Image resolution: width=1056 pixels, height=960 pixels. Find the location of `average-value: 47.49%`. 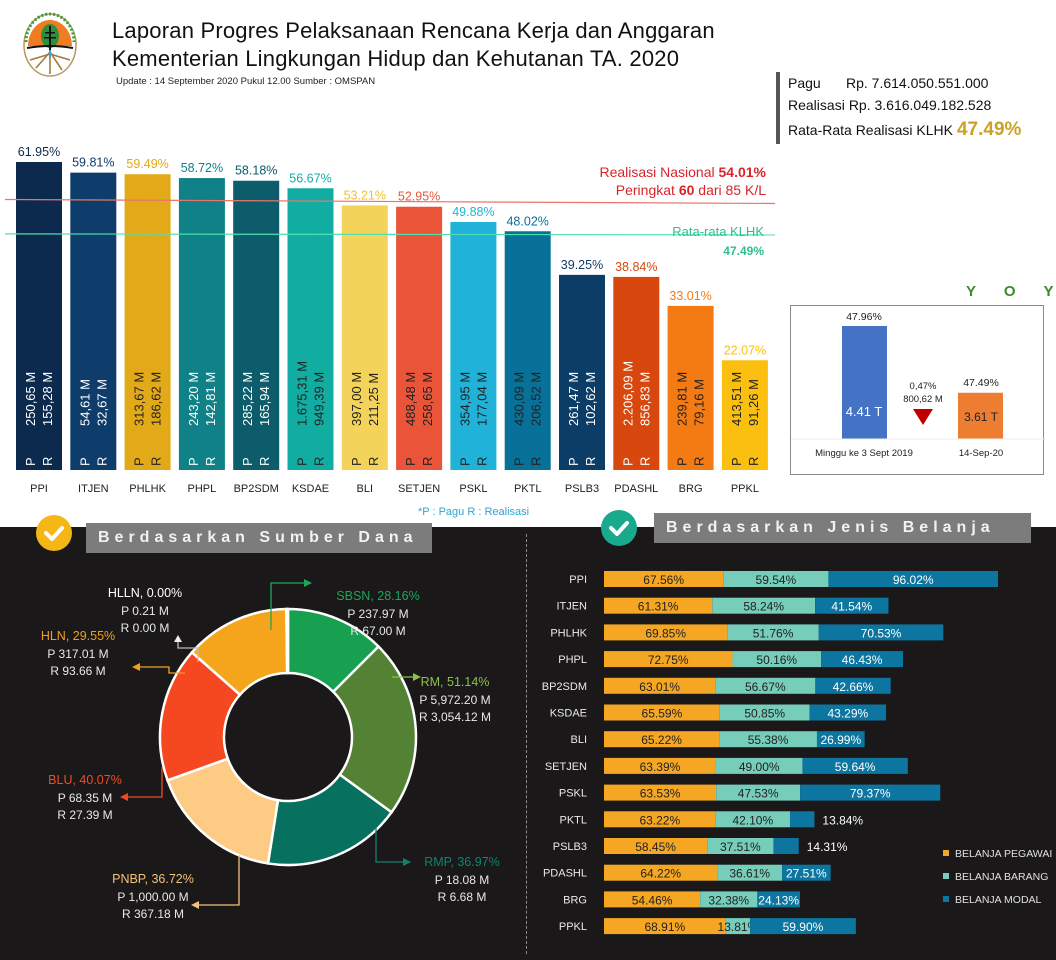

average-value: 47.49% is located at coordinates (989, 129).